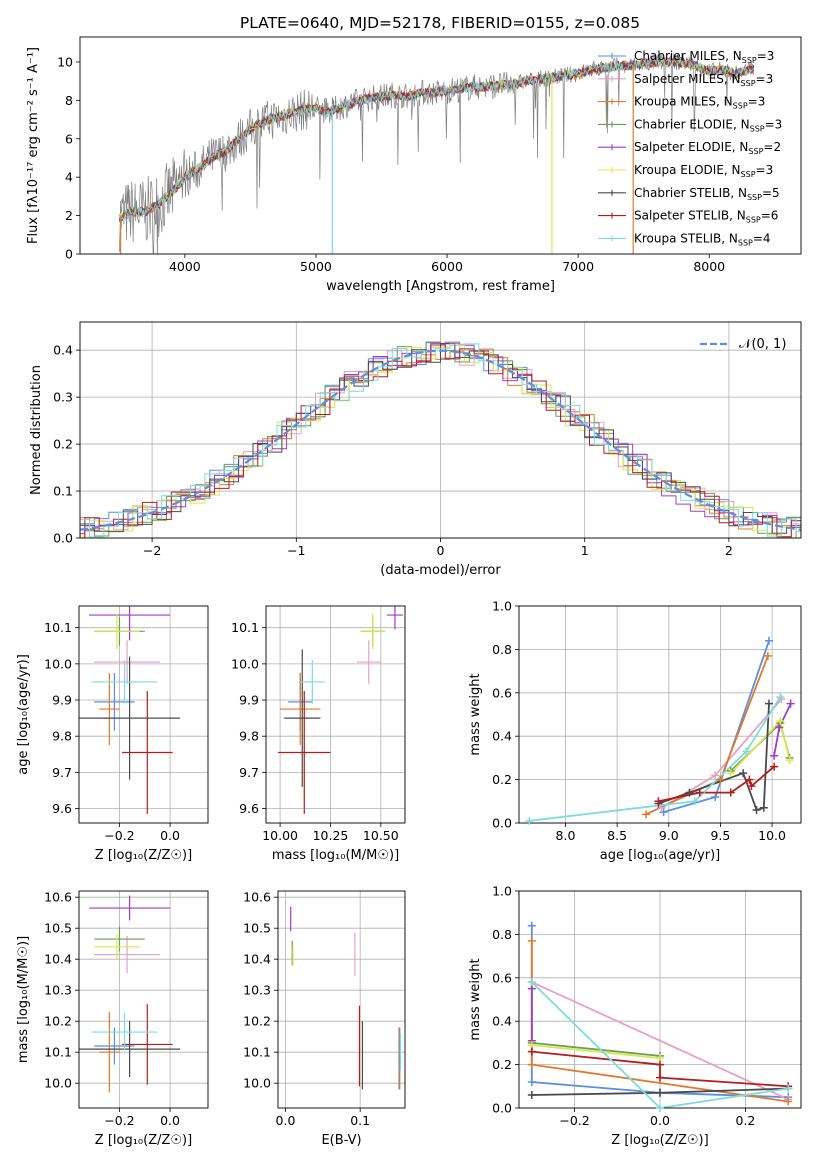 The height and width of the screenshot is (1170, 819). I want to click on legend-label-suffix: =2, so click(772, 147).